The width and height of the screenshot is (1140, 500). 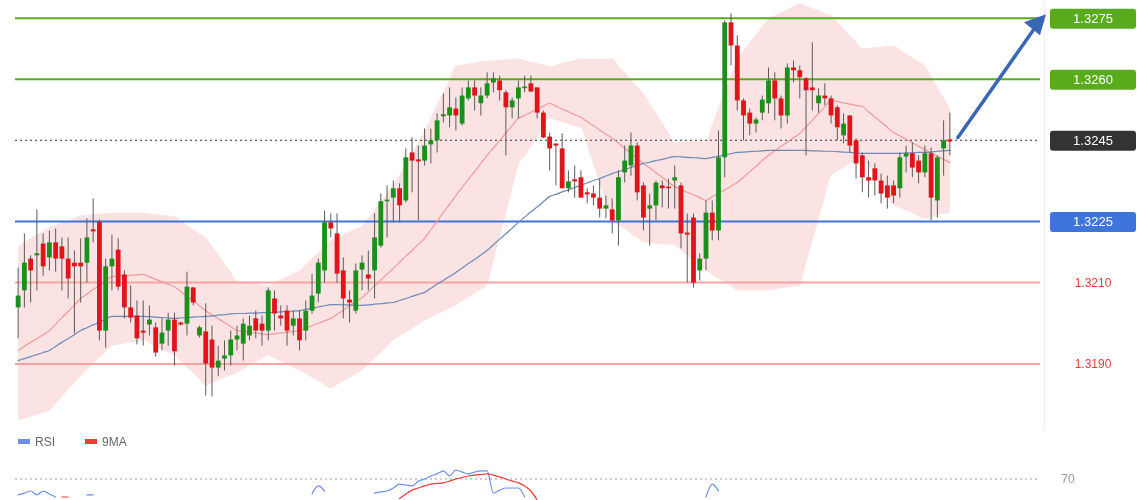 I want to click on legend-label: RSI, so click(x=45, y=442).